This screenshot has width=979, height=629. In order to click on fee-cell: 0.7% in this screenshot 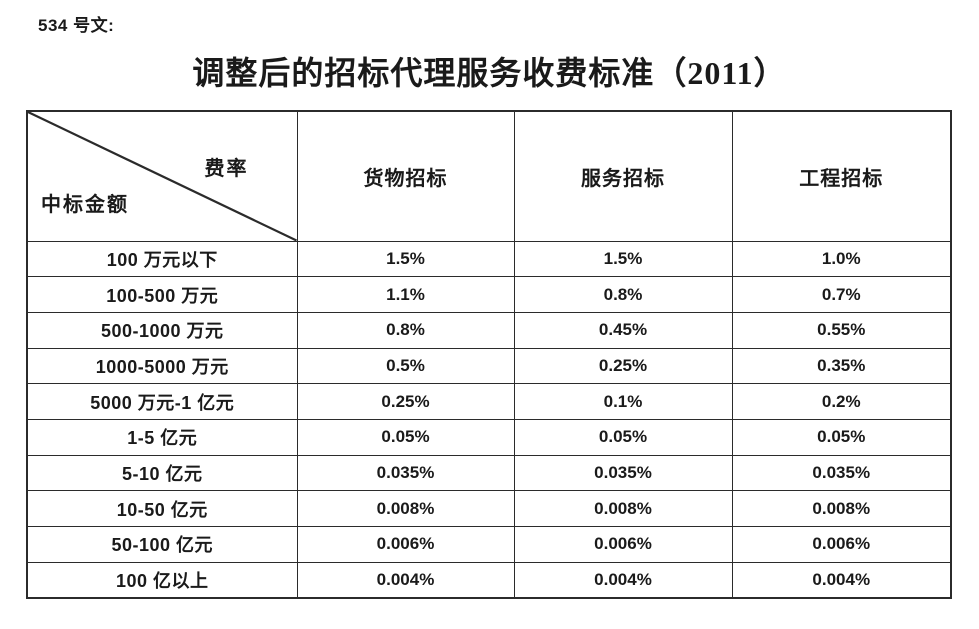, I will do `click(841, 294)`.